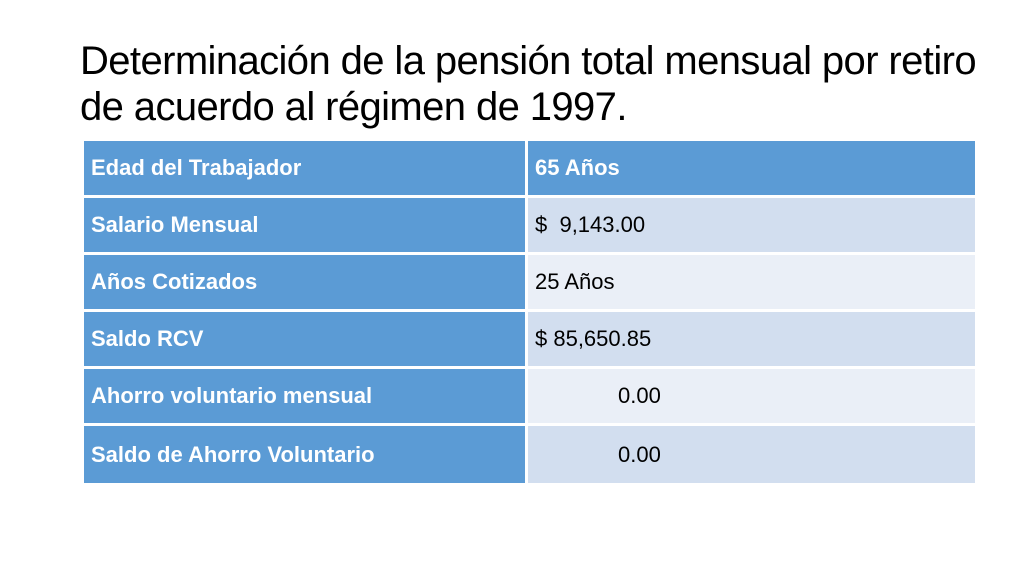 The image size is (1024, 576). What do you see at coordinates (306, 397) in the screenshot?
I see `row-label-cell: Ahorro voluntario mensual` at bounding box center [306, 397].